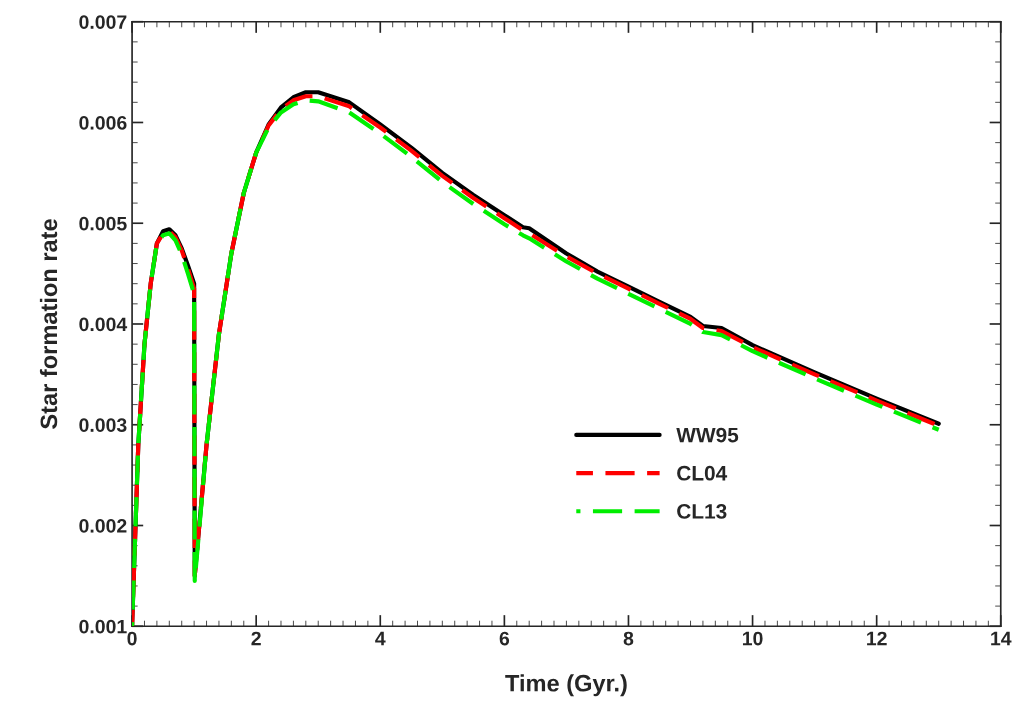 The width and height of the screenshot is (1016, 724). I want to click on x-axis-title: Time (Gyr.), so click(566, 685).